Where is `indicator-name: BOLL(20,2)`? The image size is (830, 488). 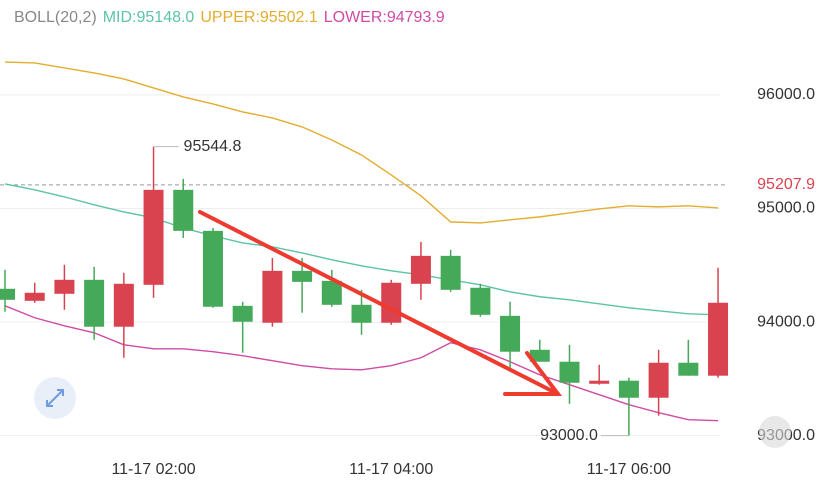
indicator-name: BOLL(20,2) is located at coordinates (55, 17).